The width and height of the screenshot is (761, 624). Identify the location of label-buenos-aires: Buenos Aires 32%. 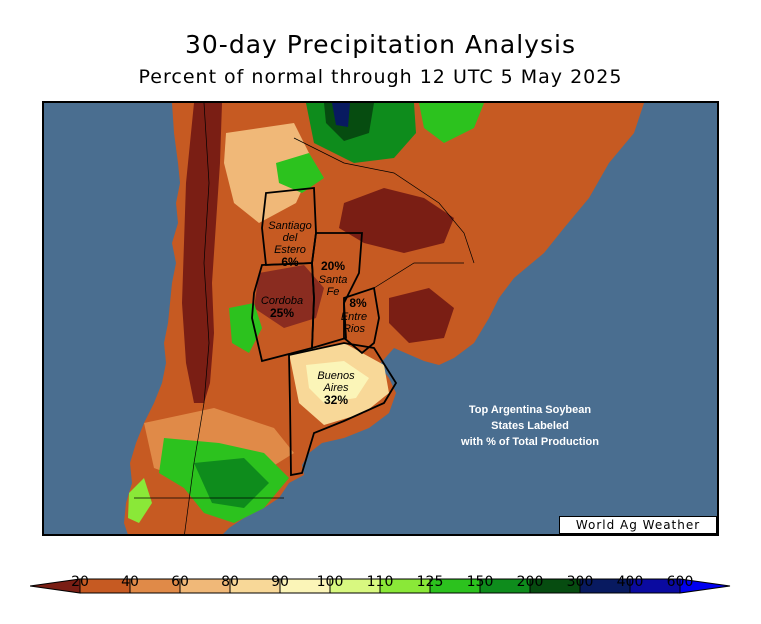
(336, 388).